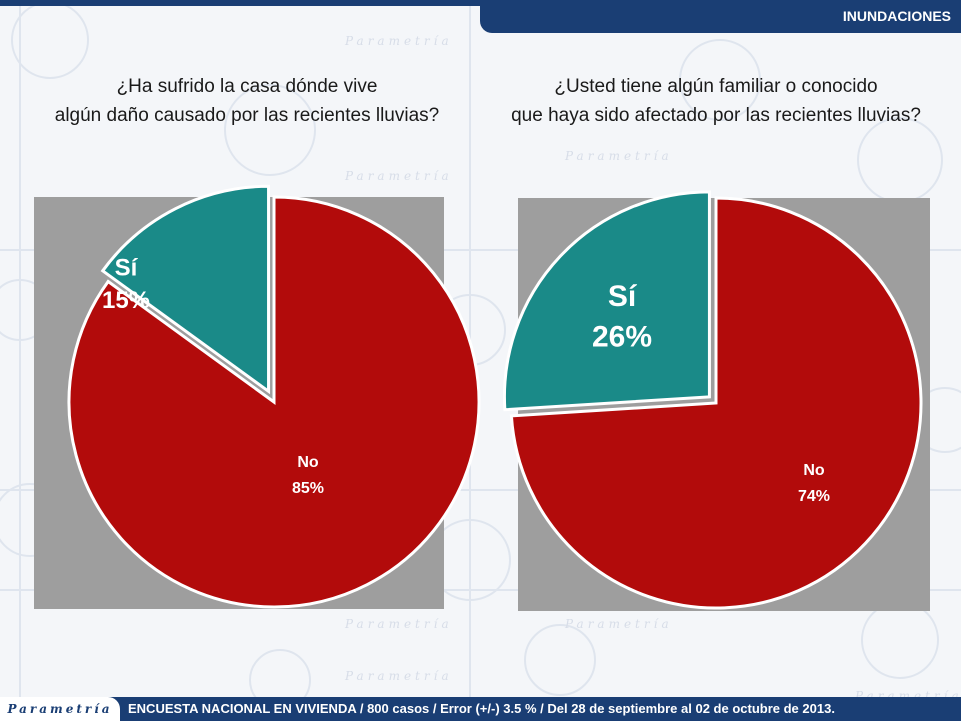 This screenshot has height=721, width=961. Describe the element at coordinates (814, 496) in the screenshot. I see `slice-value-no: 74%` at that location.